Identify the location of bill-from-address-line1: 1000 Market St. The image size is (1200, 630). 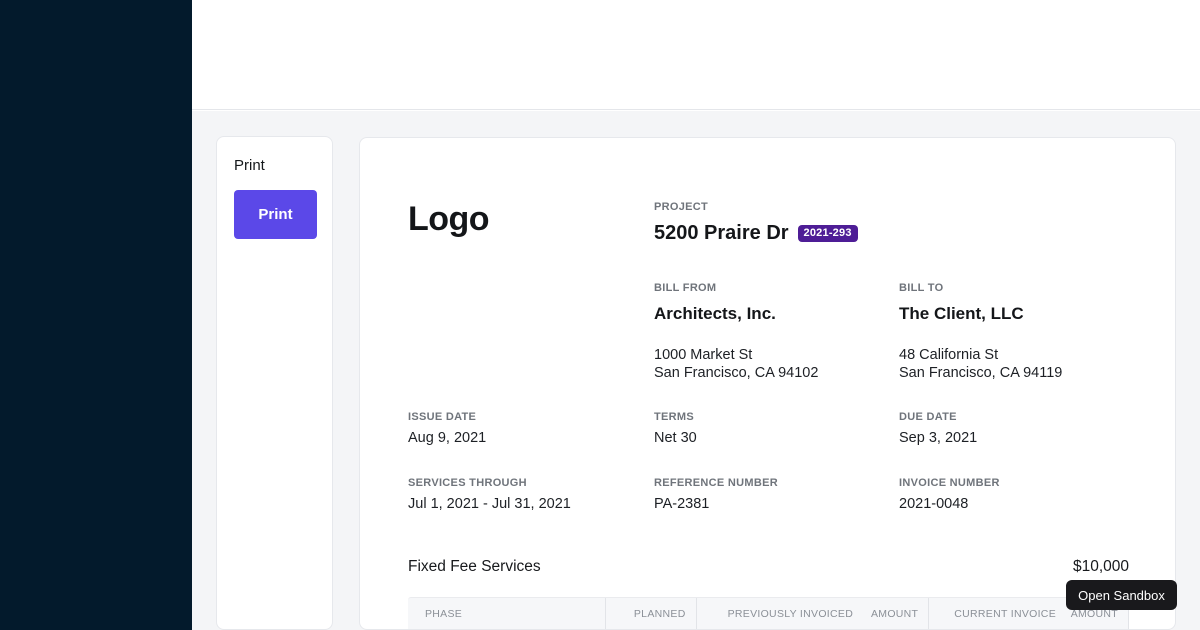
(703, 355).